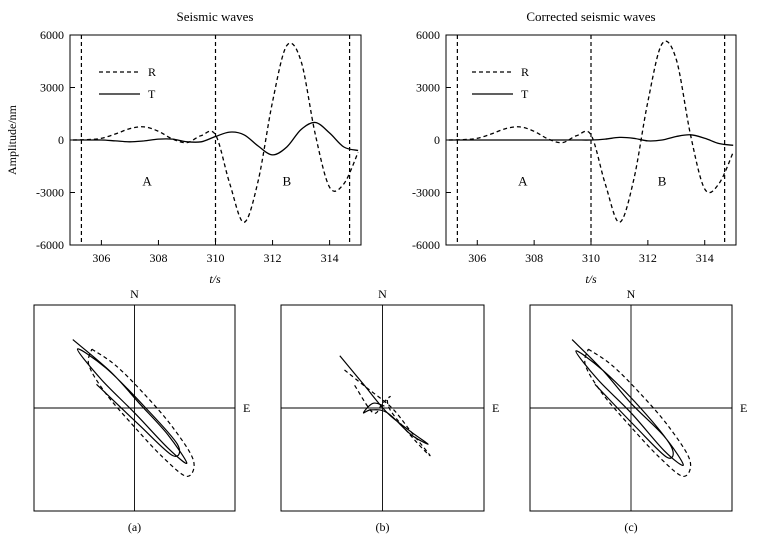  Describe the element at coordinates (630, 527) in the screenshot. I see `panel-caption: (c)` at that location.